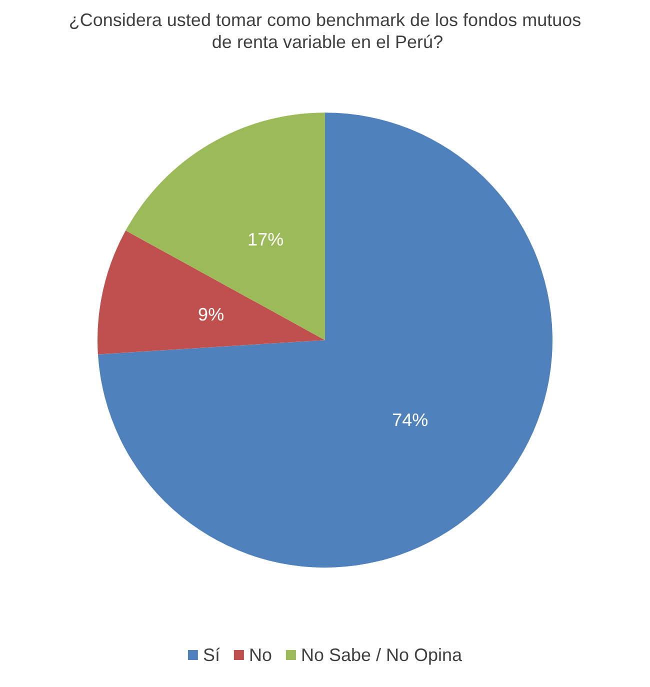 The width and height of the screenshot is (650, 687). Describe the element at coordinates (211, 314) in the screenshot. I see `data-label: 9%` at that location.